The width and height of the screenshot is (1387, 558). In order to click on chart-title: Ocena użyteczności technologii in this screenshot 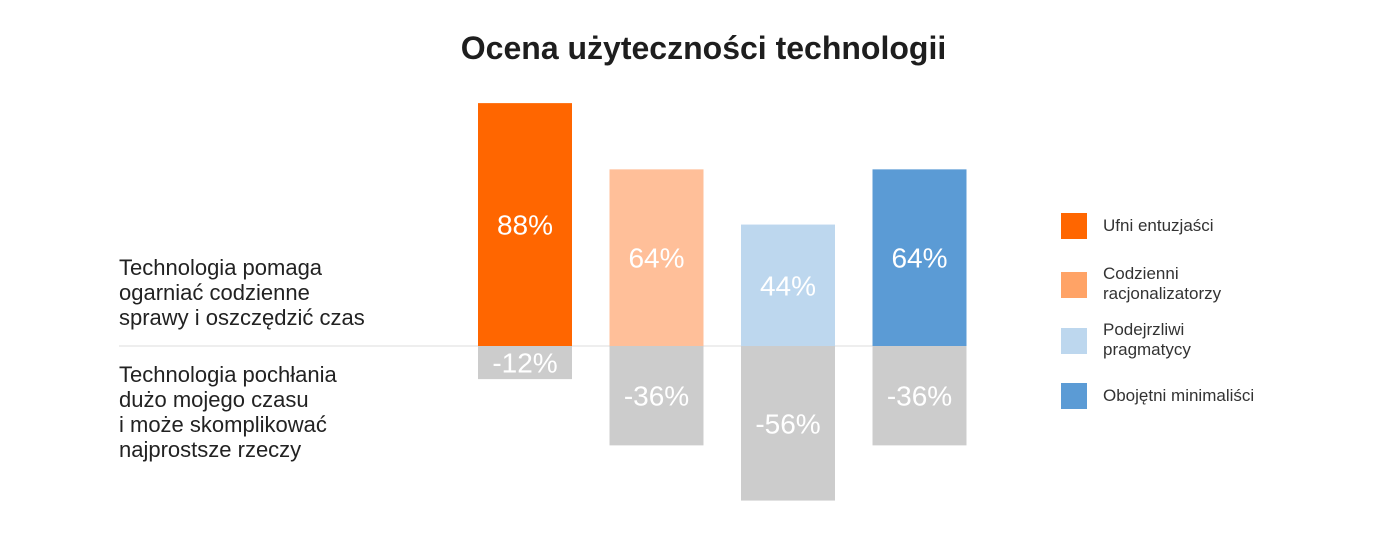, I will do `click(703, 48)`.